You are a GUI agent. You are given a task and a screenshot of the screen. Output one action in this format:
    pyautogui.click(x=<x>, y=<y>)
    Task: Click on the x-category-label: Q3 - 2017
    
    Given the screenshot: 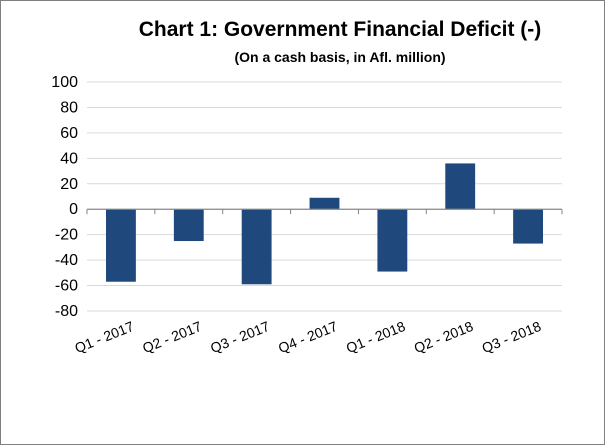 What is the action you would take?
    pyautogui.click(x=240, y=337)
    